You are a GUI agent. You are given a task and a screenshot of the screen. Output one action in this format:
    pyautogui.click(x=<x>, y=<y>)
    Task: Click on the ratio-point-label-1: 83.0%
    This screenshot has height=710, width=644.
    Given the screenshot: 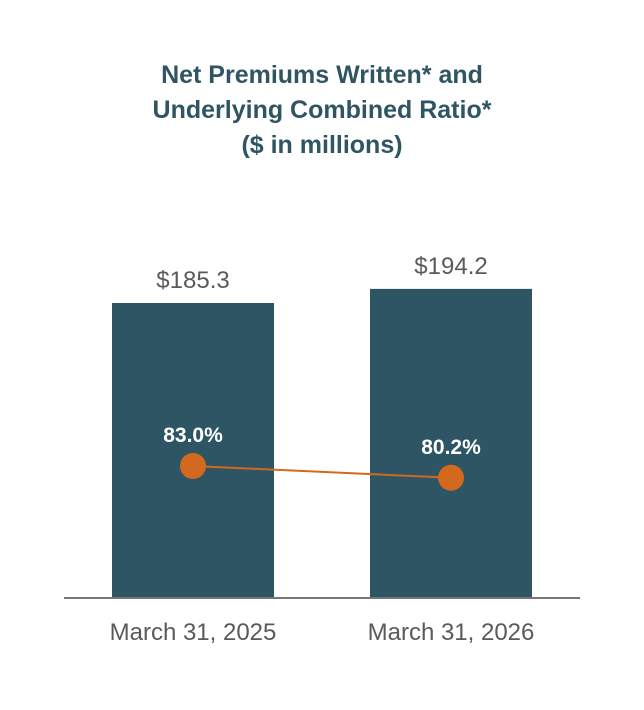 What is the action you would take?
    pyautogui.click(x=193, y=435)
    